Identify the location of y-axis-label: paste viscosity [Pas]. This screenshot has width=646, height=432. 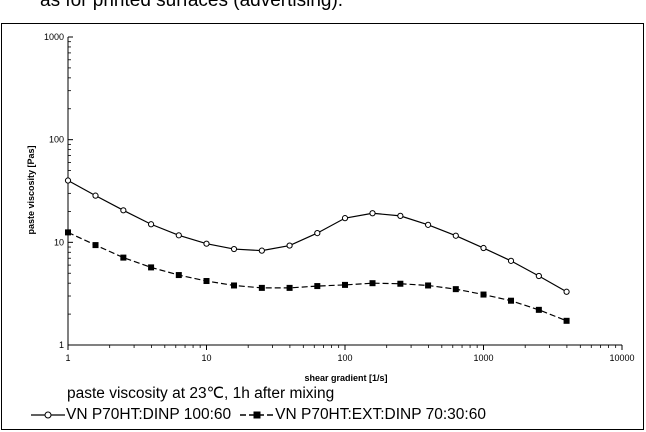
(31, 189).